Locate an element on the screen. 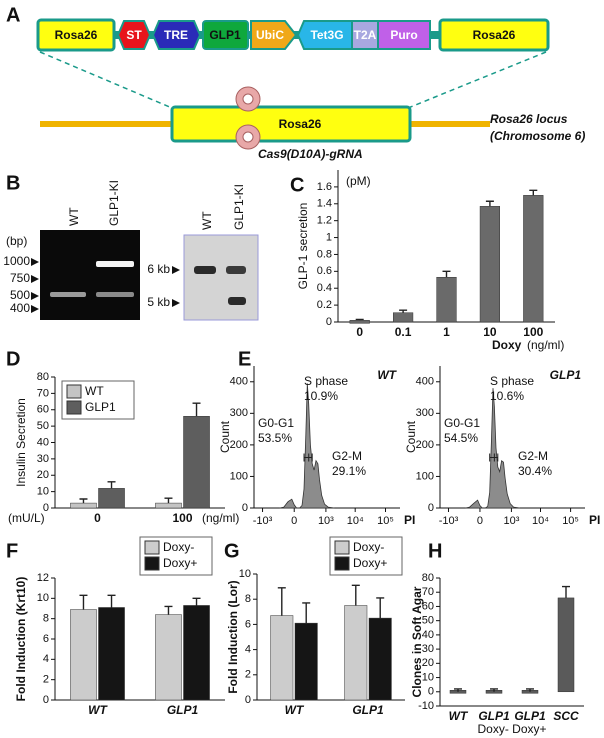 The image size is (604, 738). element-label: TRE is located at coordinates (176, 35).